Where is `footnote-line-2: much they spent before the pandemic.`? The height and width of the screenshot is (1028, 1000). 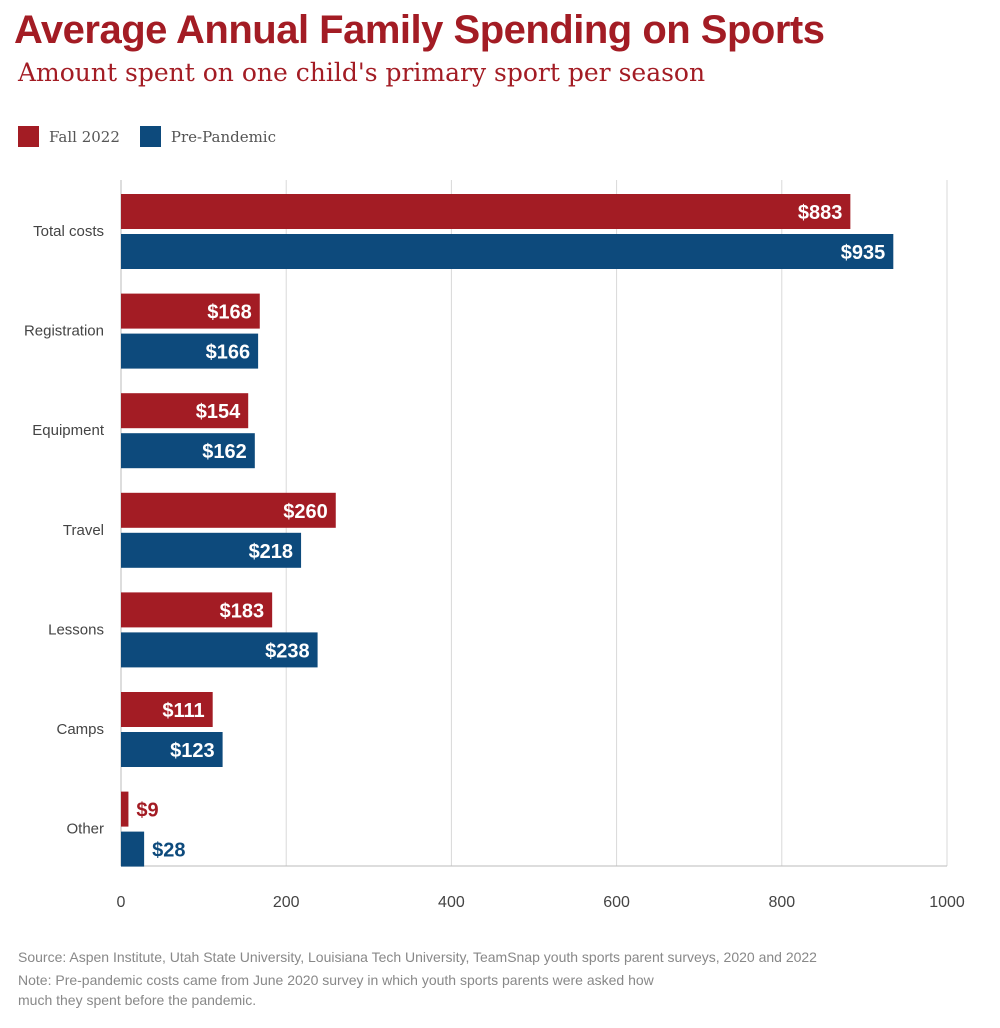
footnote-line-2: much they spent before the pandemic. is located at coordinates (137, 1000).